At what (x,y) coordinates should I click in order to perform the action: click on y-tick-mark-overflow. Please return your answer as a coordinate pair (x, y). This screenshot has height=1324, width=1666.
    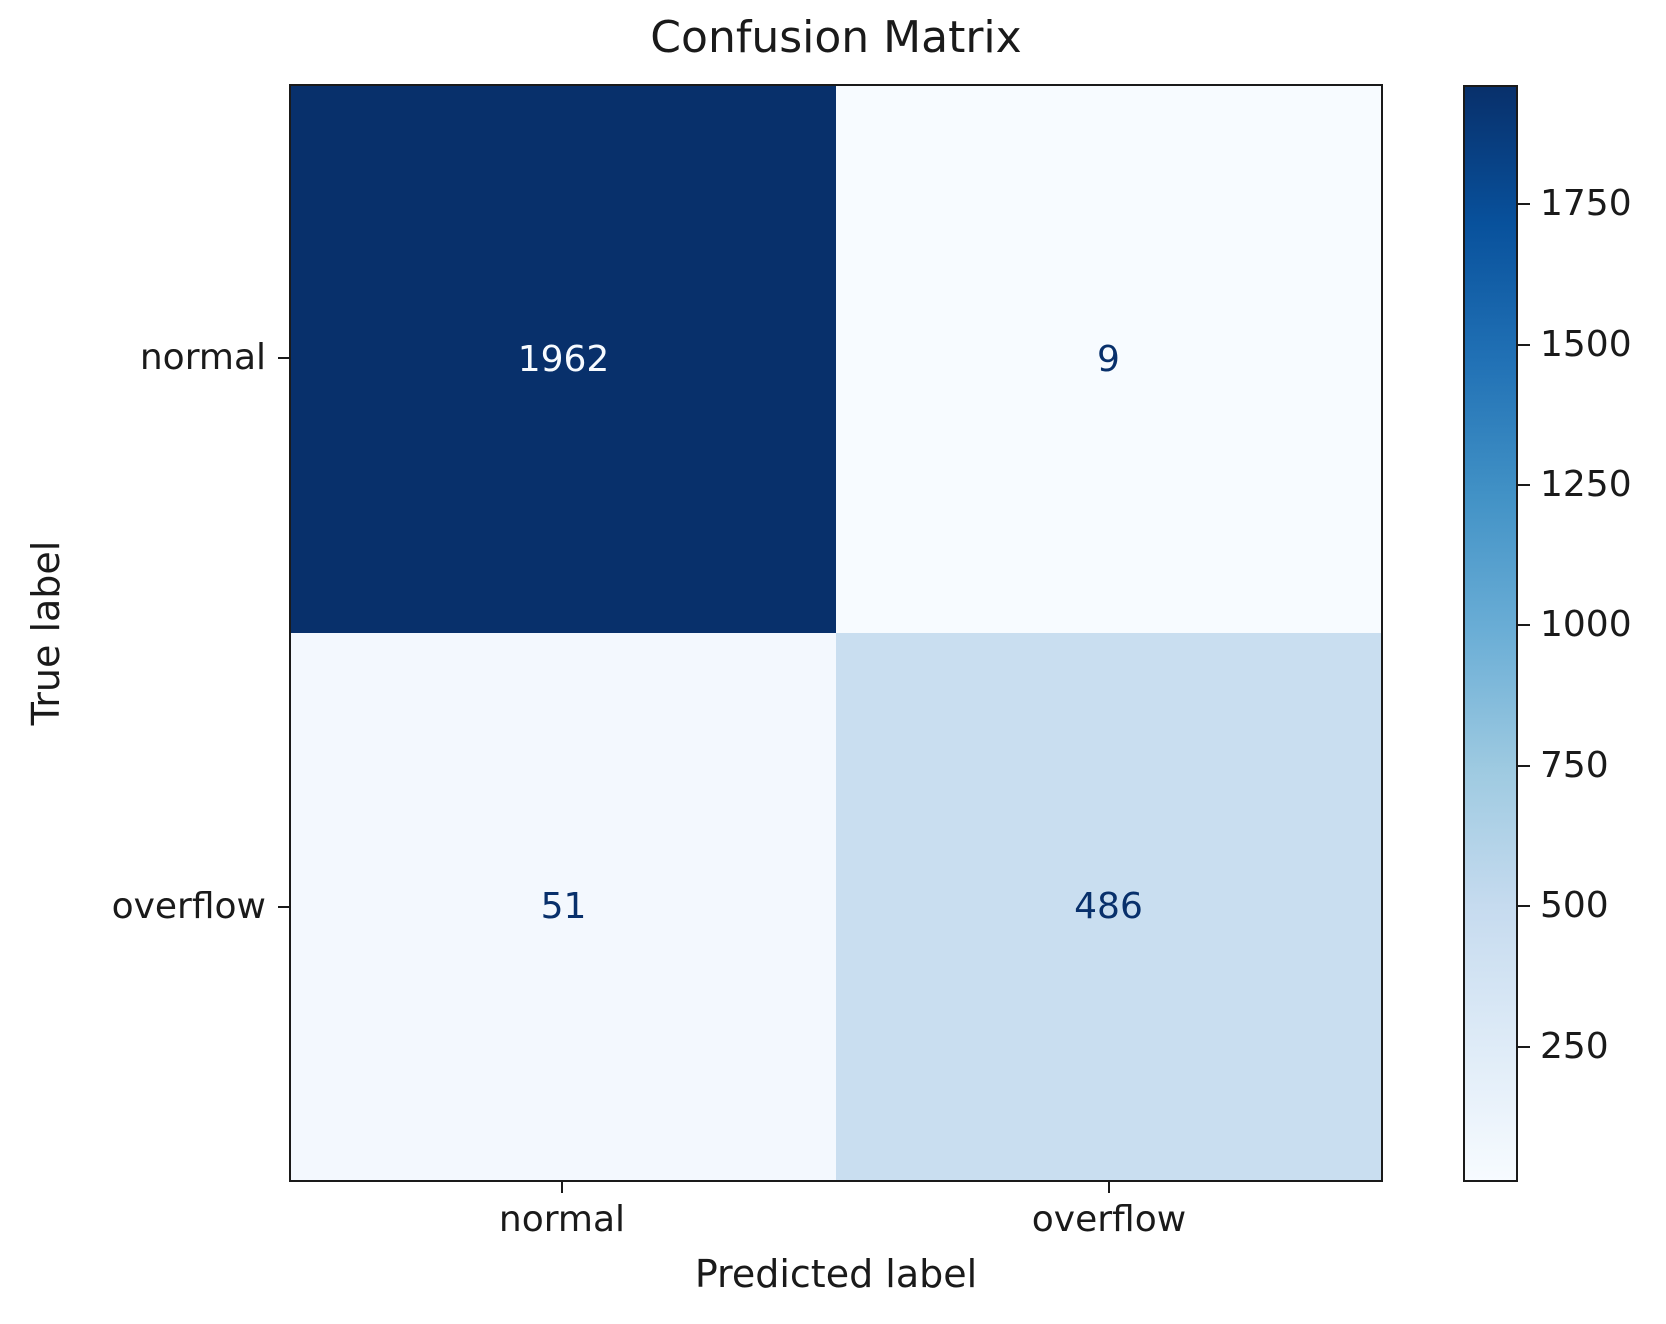
    Looking at the image, I should click on (283, 907).